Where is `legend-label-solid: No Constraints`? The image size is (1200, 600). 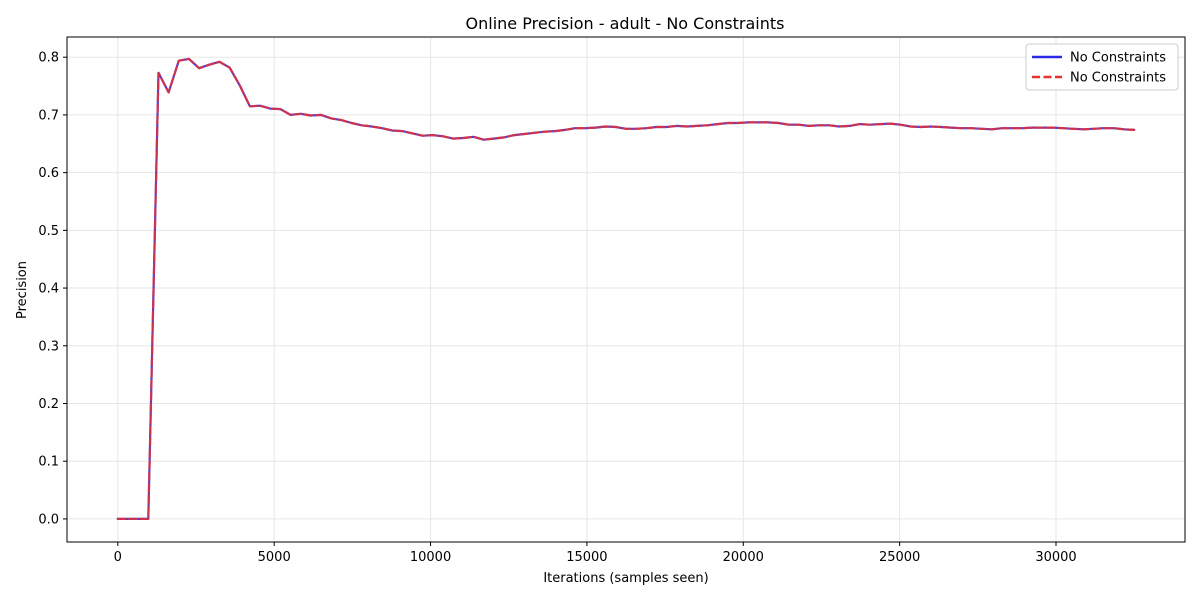
legend-label-solid: No Constraints is located at coordinates (1118, 58).